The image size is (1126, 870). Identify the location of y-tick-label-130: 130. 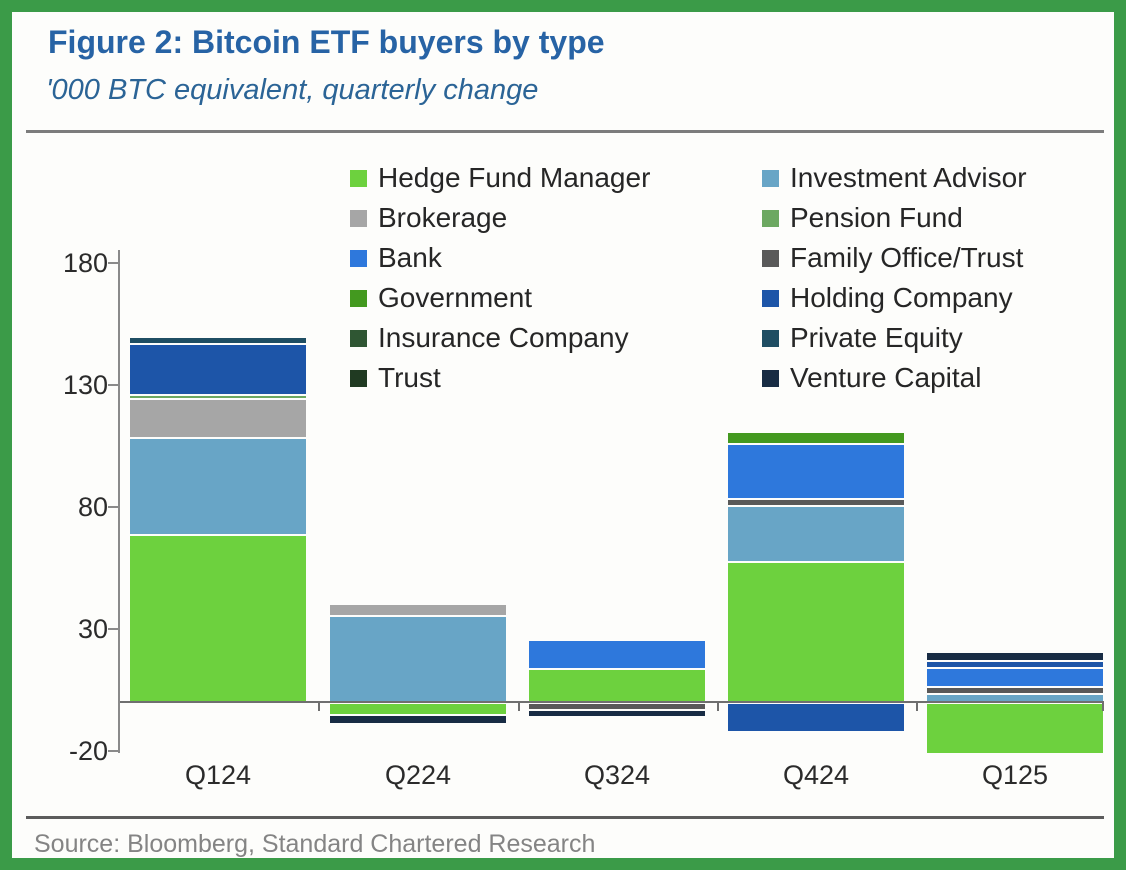
(85, 384).